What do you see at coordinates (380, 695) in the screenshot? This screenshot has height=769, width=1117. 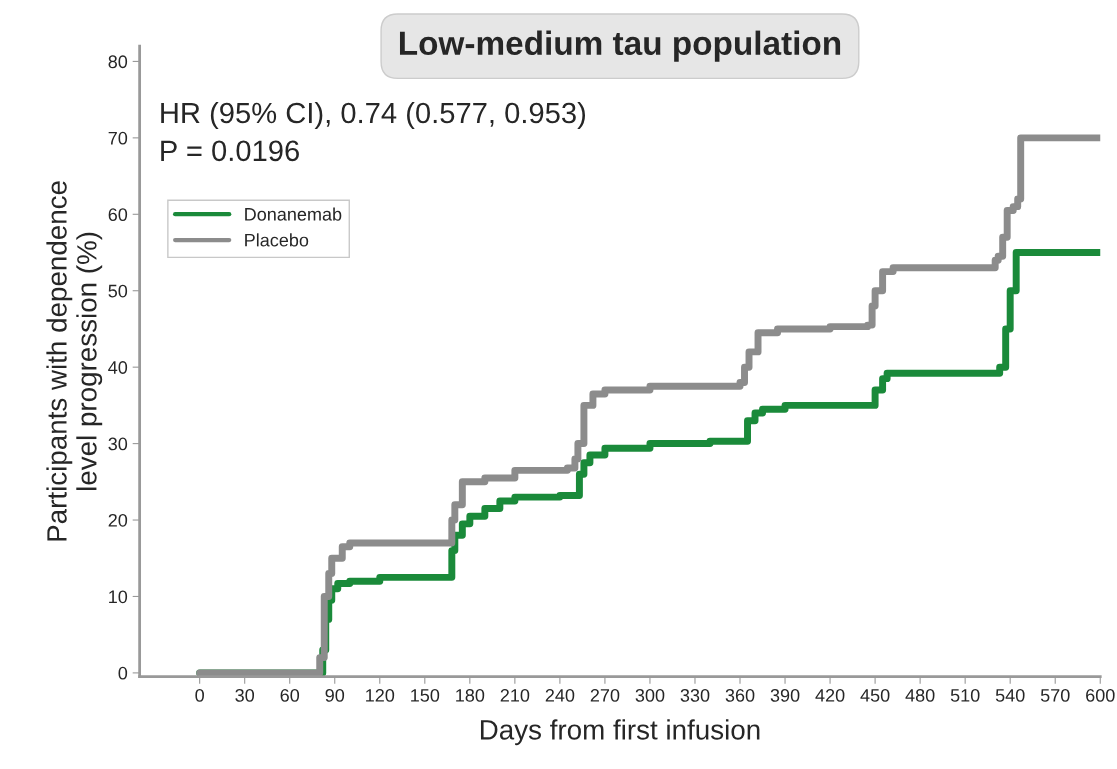 I see `x-tick-label: 120` at bounding box center [380, 695].